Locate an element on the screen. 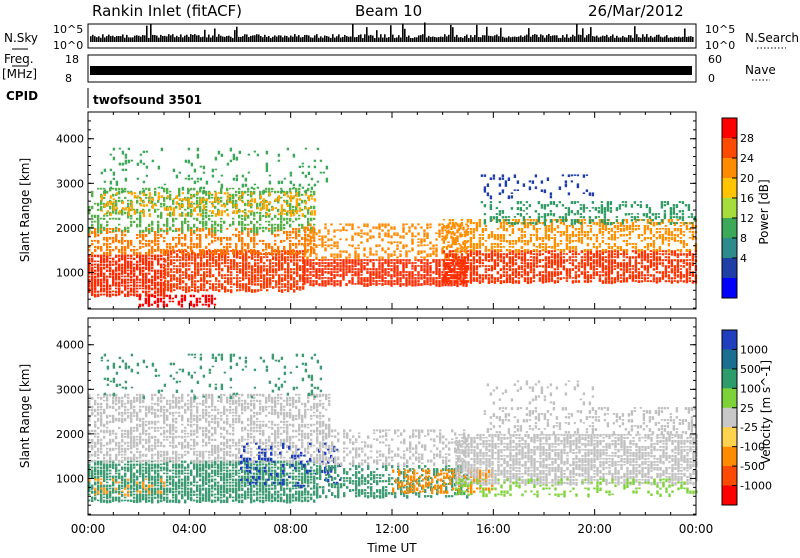 This screenshot has width=800, height=558. nsky-tick-top: 10^5 is located at coordinates (68, 29).